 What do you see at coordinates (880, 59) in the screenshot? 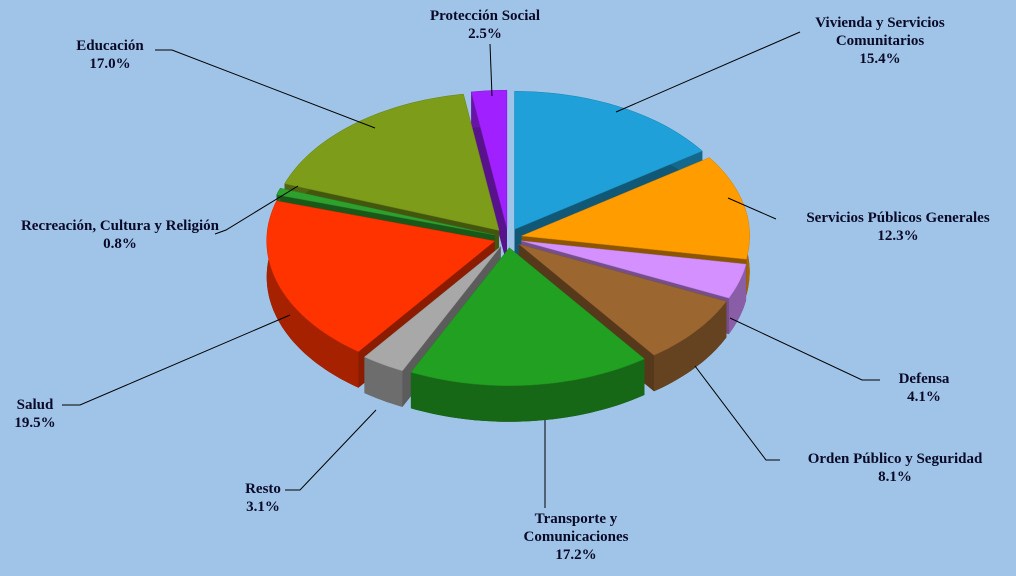
I see `slice-value: 15.4%` at bounding box center [880, 59].